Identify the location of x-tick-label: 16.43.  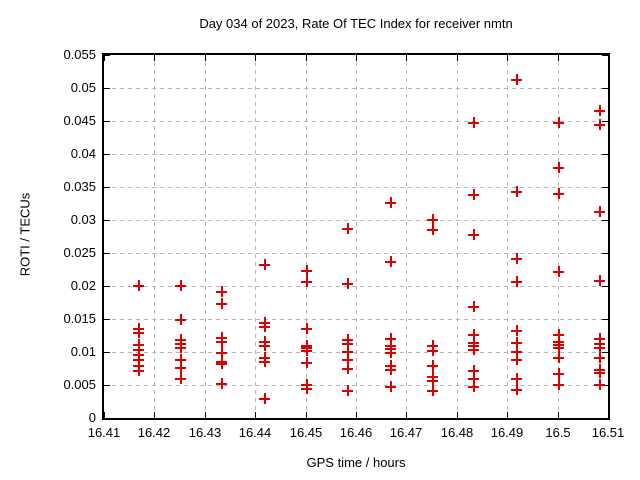
(205, 432).